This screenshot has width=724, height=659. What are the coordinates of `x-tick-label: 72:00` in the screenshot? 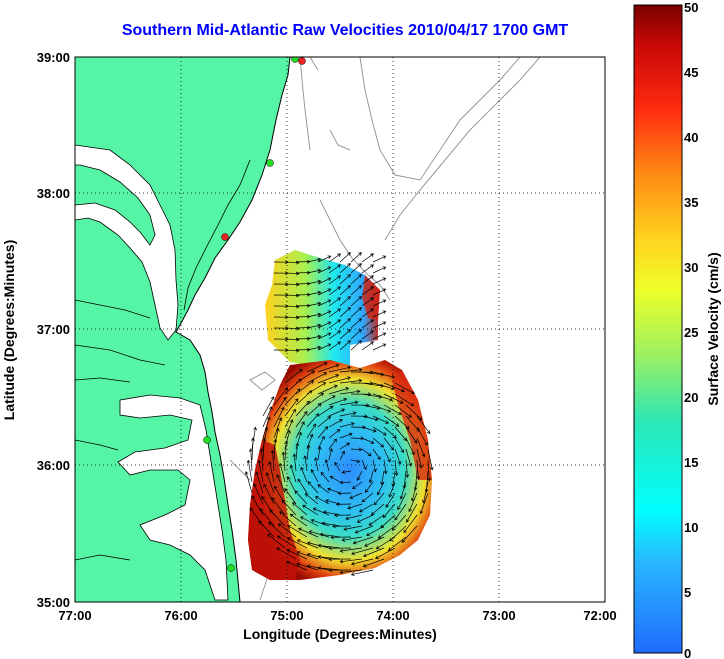 It's located at (599, 615).